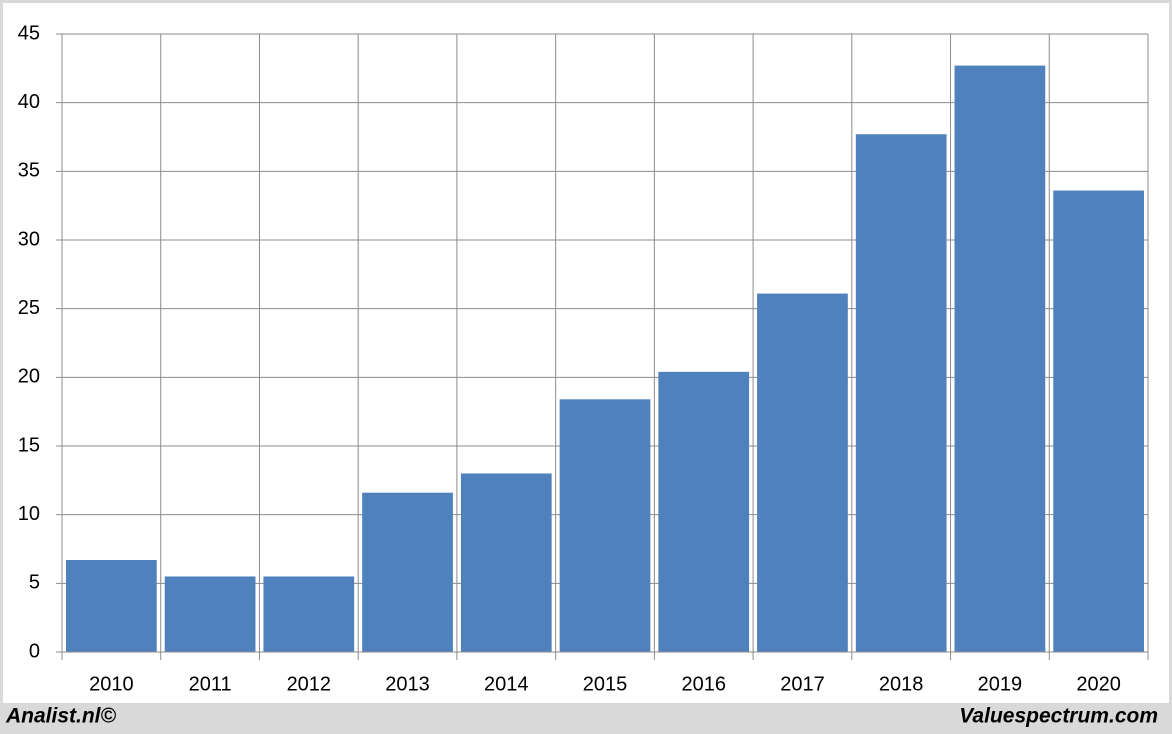  I want to click on x-tick-label: 2018, so click(901, 684).